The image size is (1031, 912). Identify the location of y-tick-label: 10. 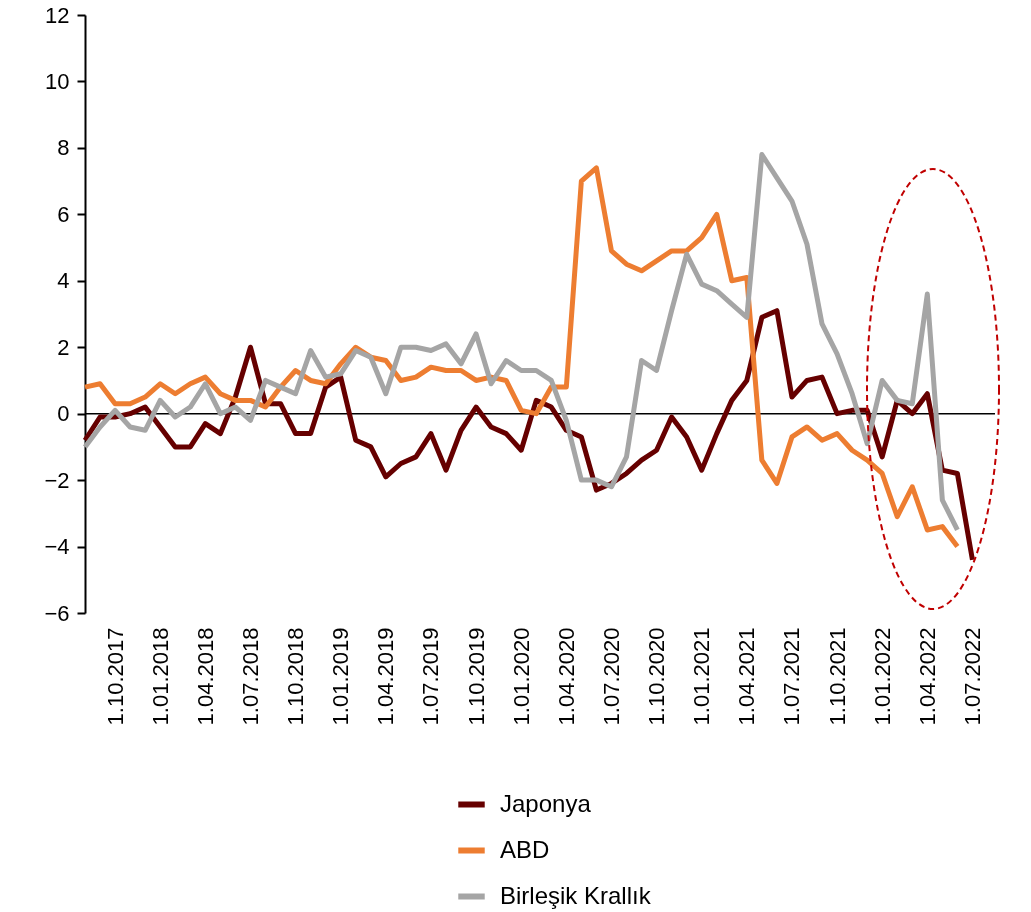
(57, 81).